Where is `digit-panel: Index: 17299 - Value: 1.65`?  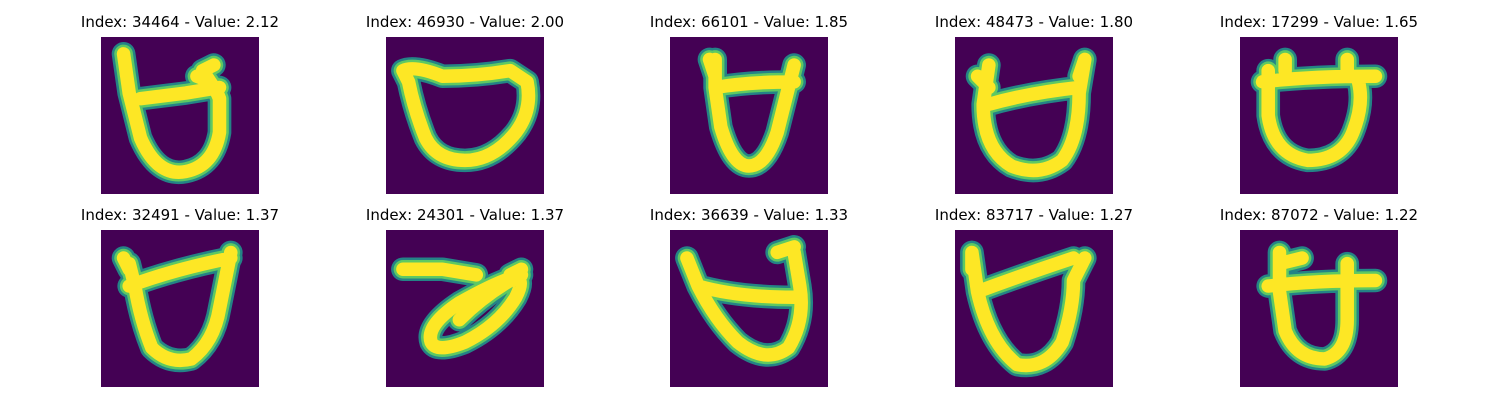
digit-panel: Index: 17299 - Value: 1.65 is located at coordinates (1319, 107).